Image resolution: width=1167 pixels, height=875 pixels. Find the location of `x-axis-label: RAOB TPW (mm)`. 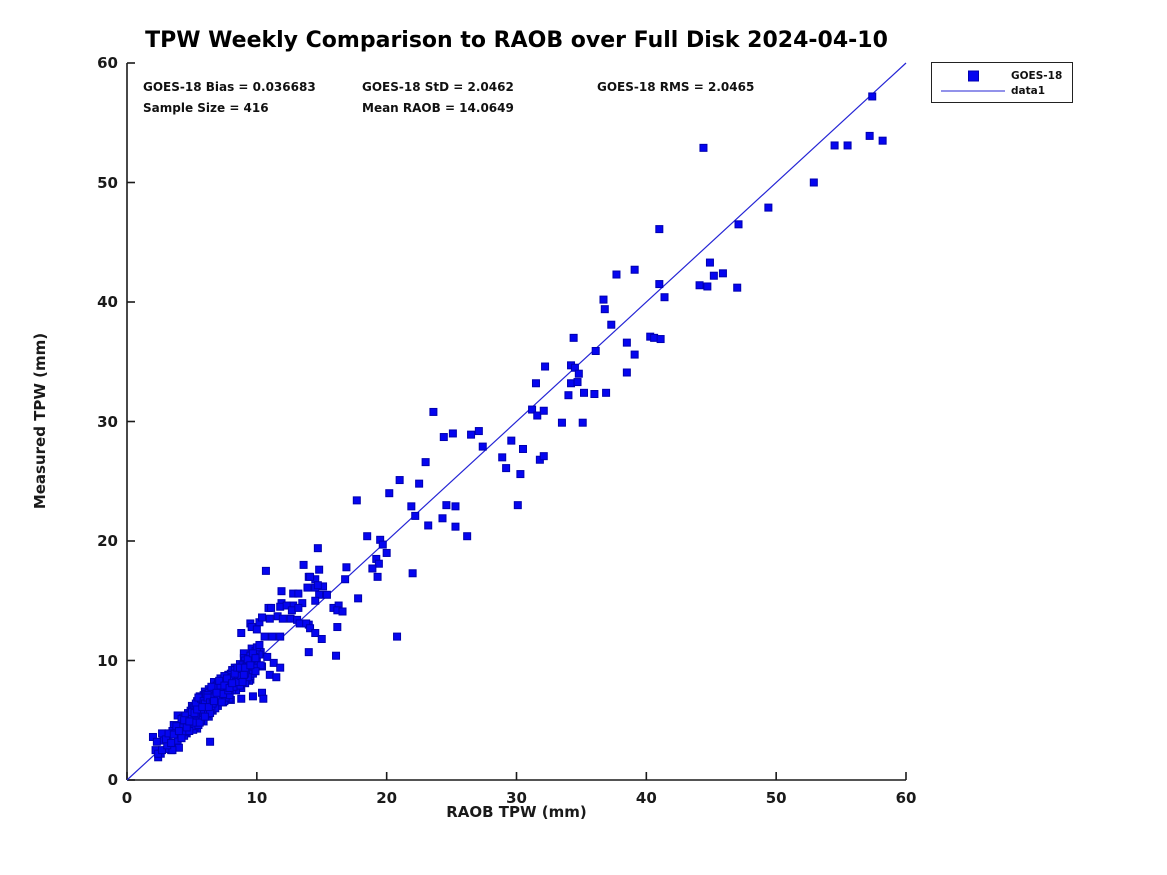

x-axis-label: RAOB TPW (mm) is located at coordinates (516, 812).